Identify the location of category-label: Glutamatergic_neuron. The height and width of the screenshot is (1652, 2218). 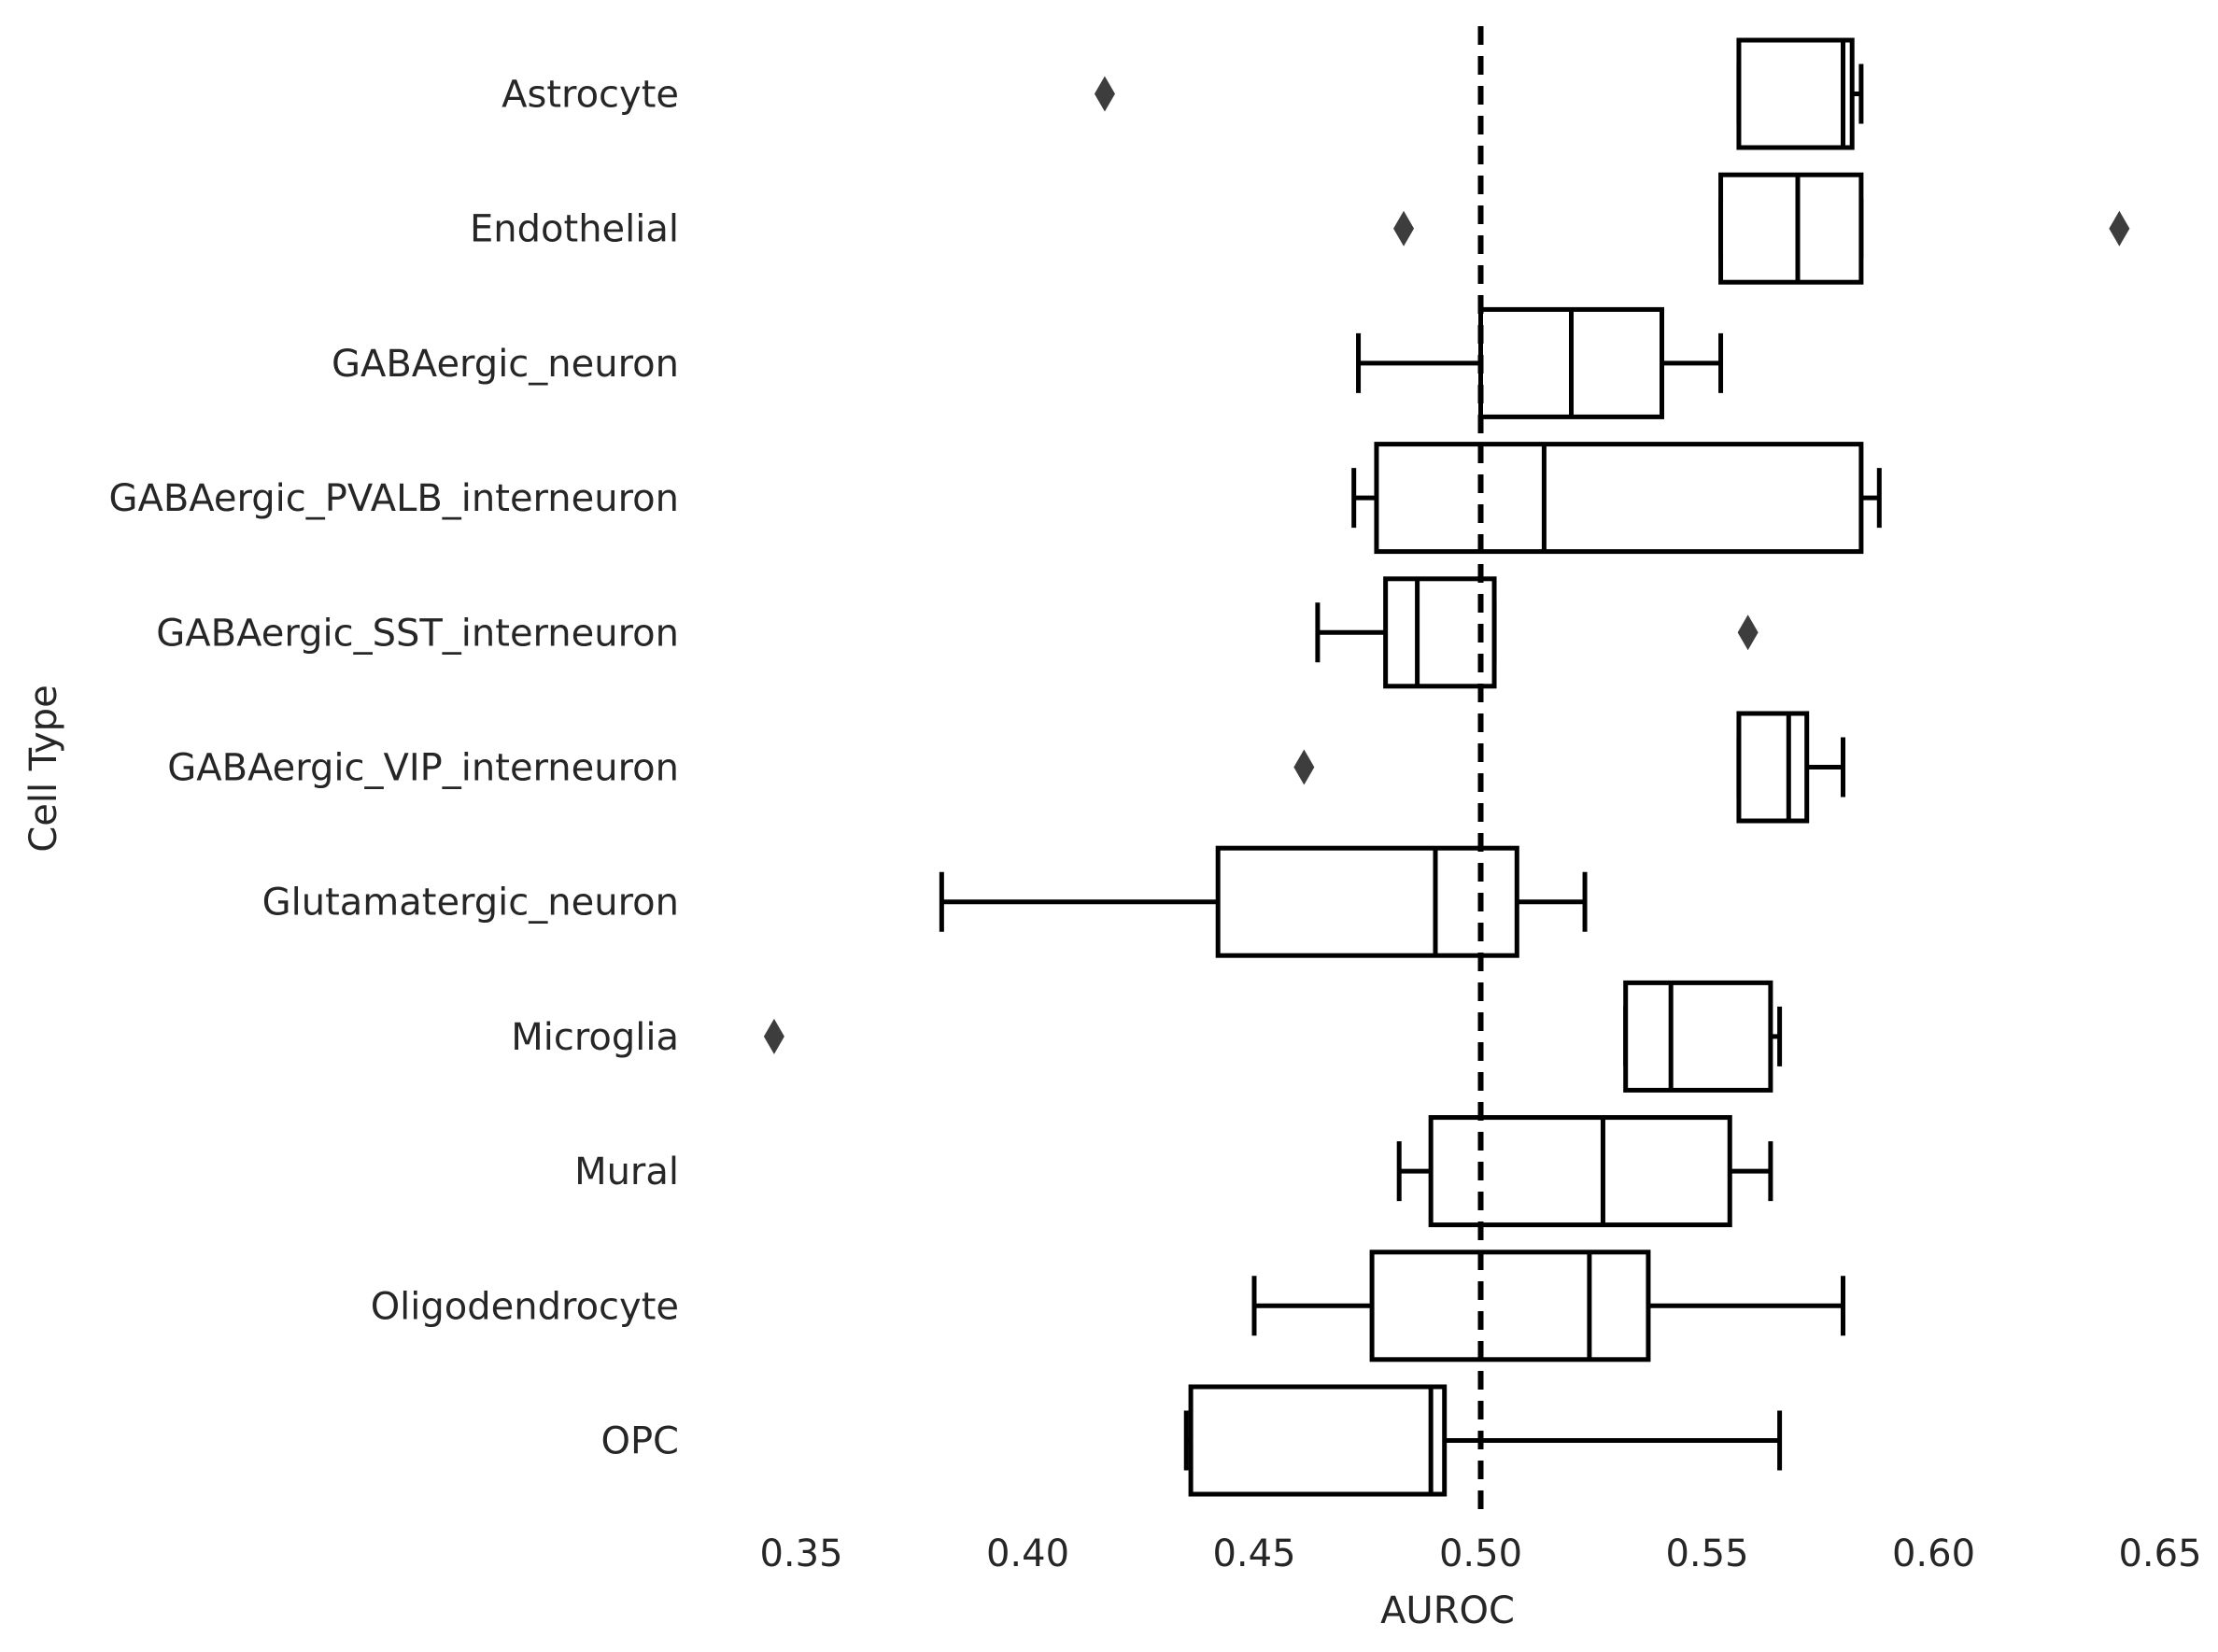
(470, 903).